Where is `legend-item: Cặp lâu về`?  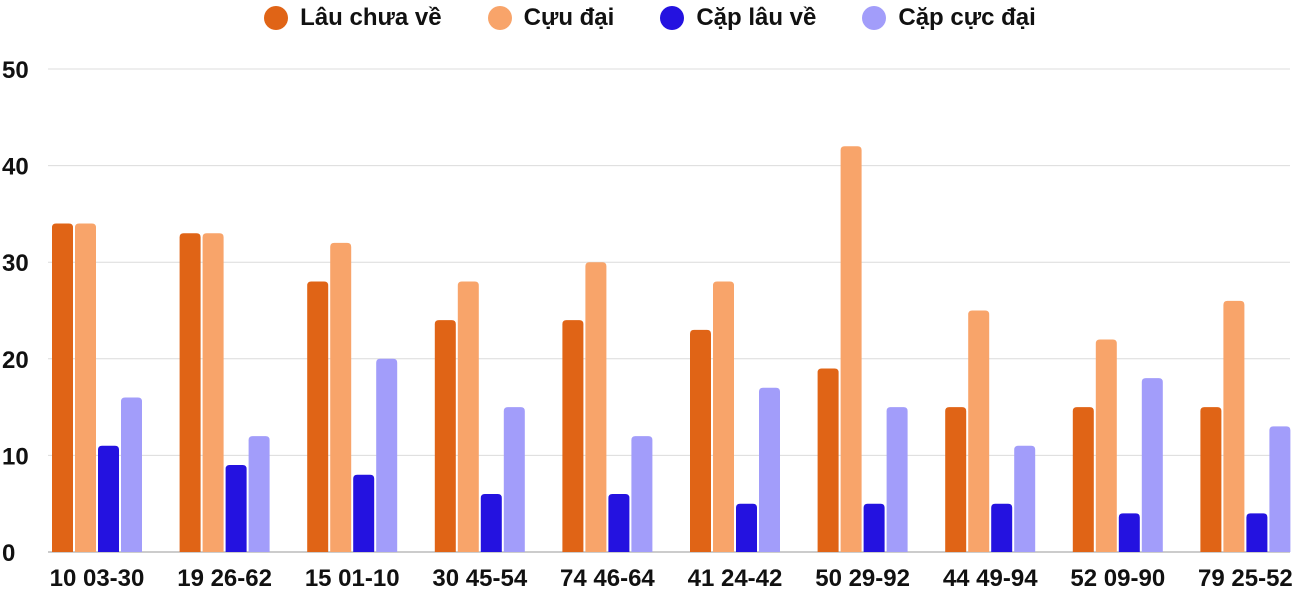 legend-item: Cặp lâu về is located at coordinates (738, 18).